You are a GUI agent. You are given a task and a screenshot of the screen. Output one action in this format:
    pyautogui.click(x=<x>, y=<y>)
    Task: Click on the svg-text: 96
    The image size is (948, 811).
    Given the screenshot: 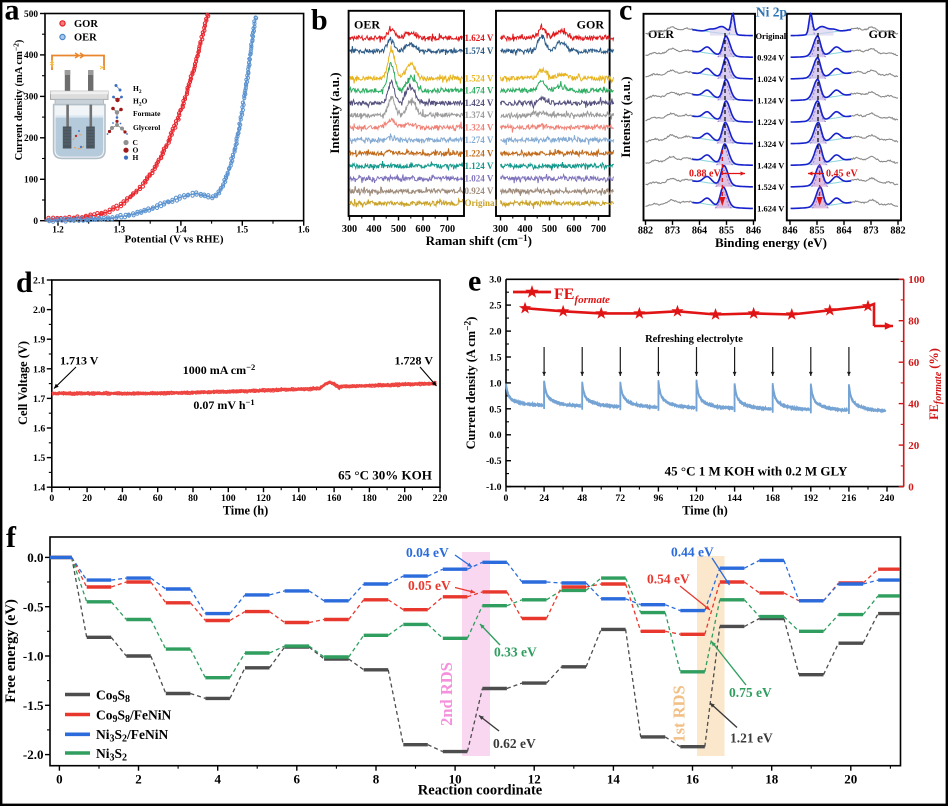 What is the action you would take?
    pyautogui.click(x=659, y=498)
    